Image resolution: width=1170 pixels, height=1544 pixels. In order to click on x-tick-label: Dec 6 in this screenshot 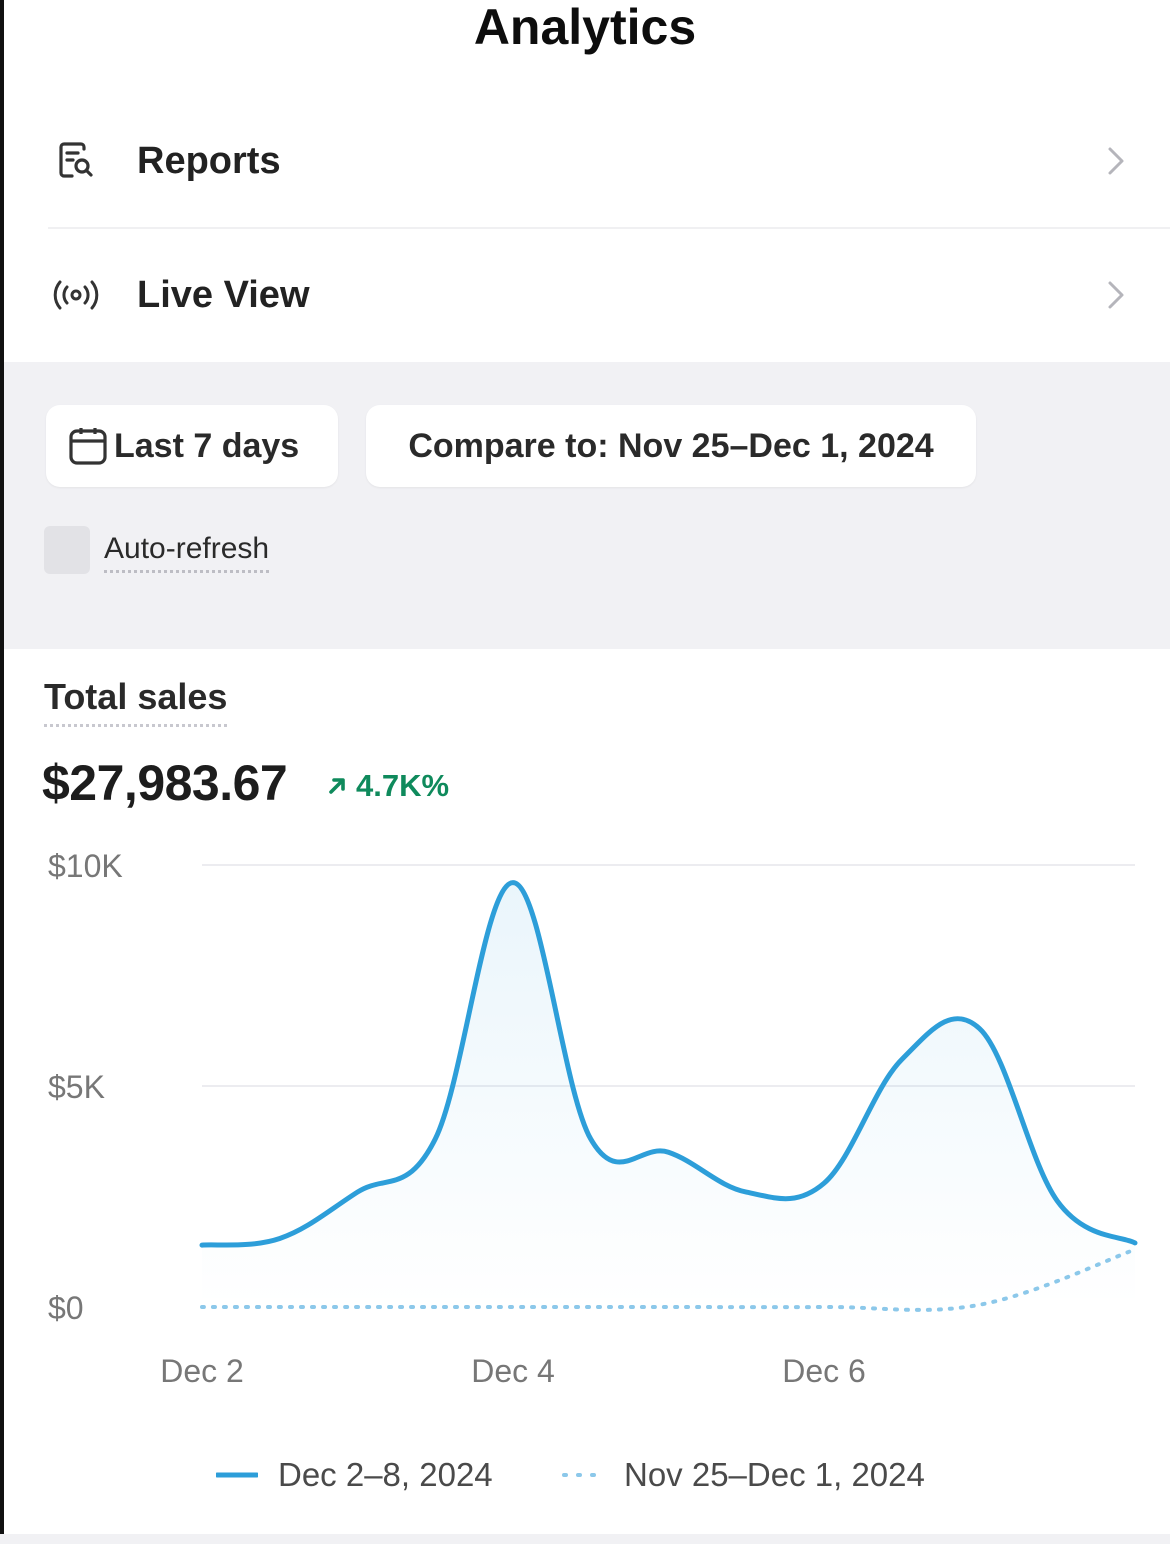, I will do `click(824, 1371)`.